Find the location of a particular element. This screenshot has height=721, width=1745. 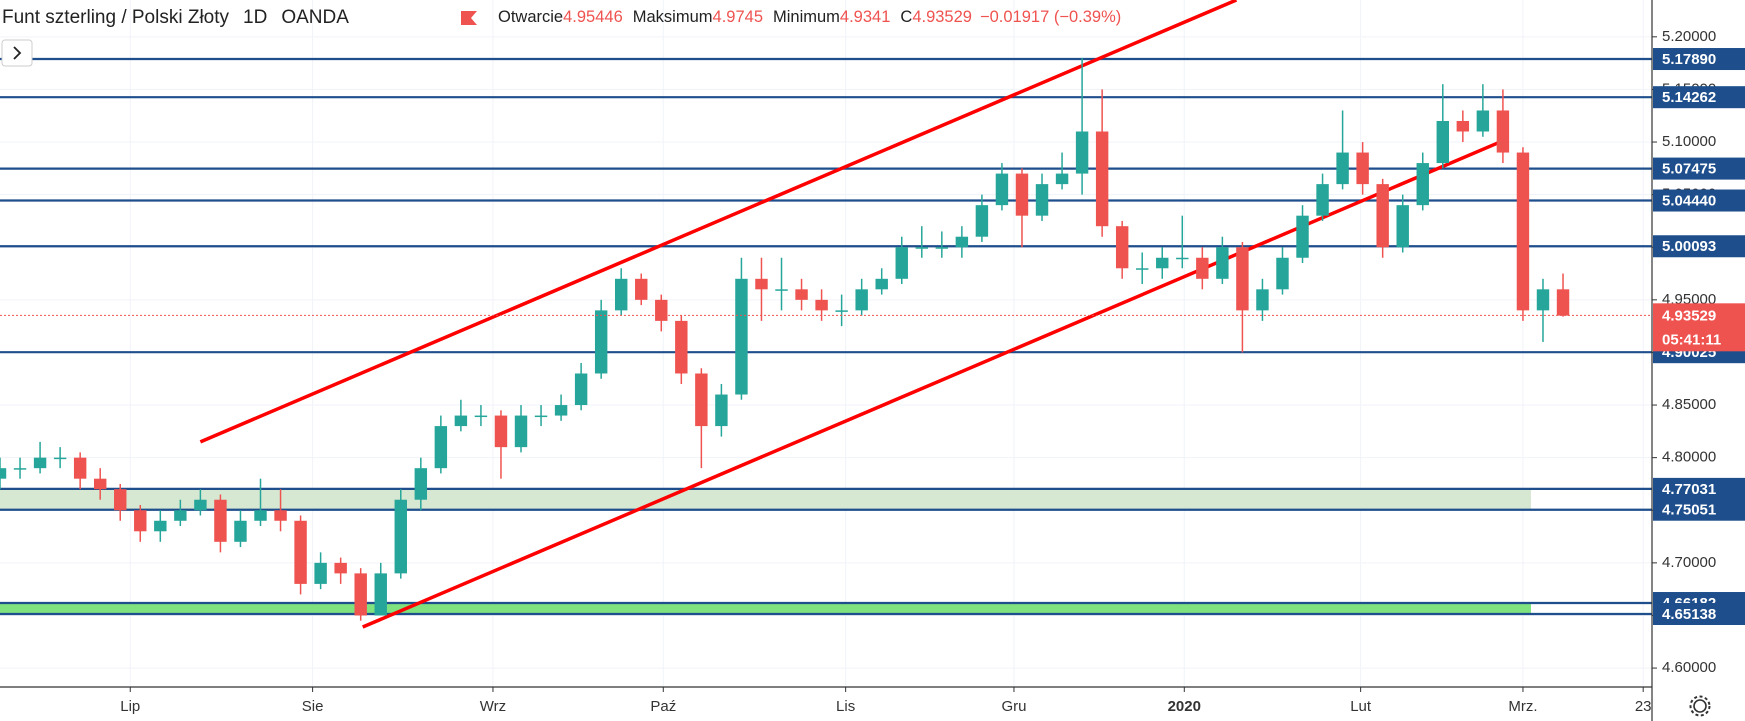

settings-icon-ring is located at coordinates (1700, 706).